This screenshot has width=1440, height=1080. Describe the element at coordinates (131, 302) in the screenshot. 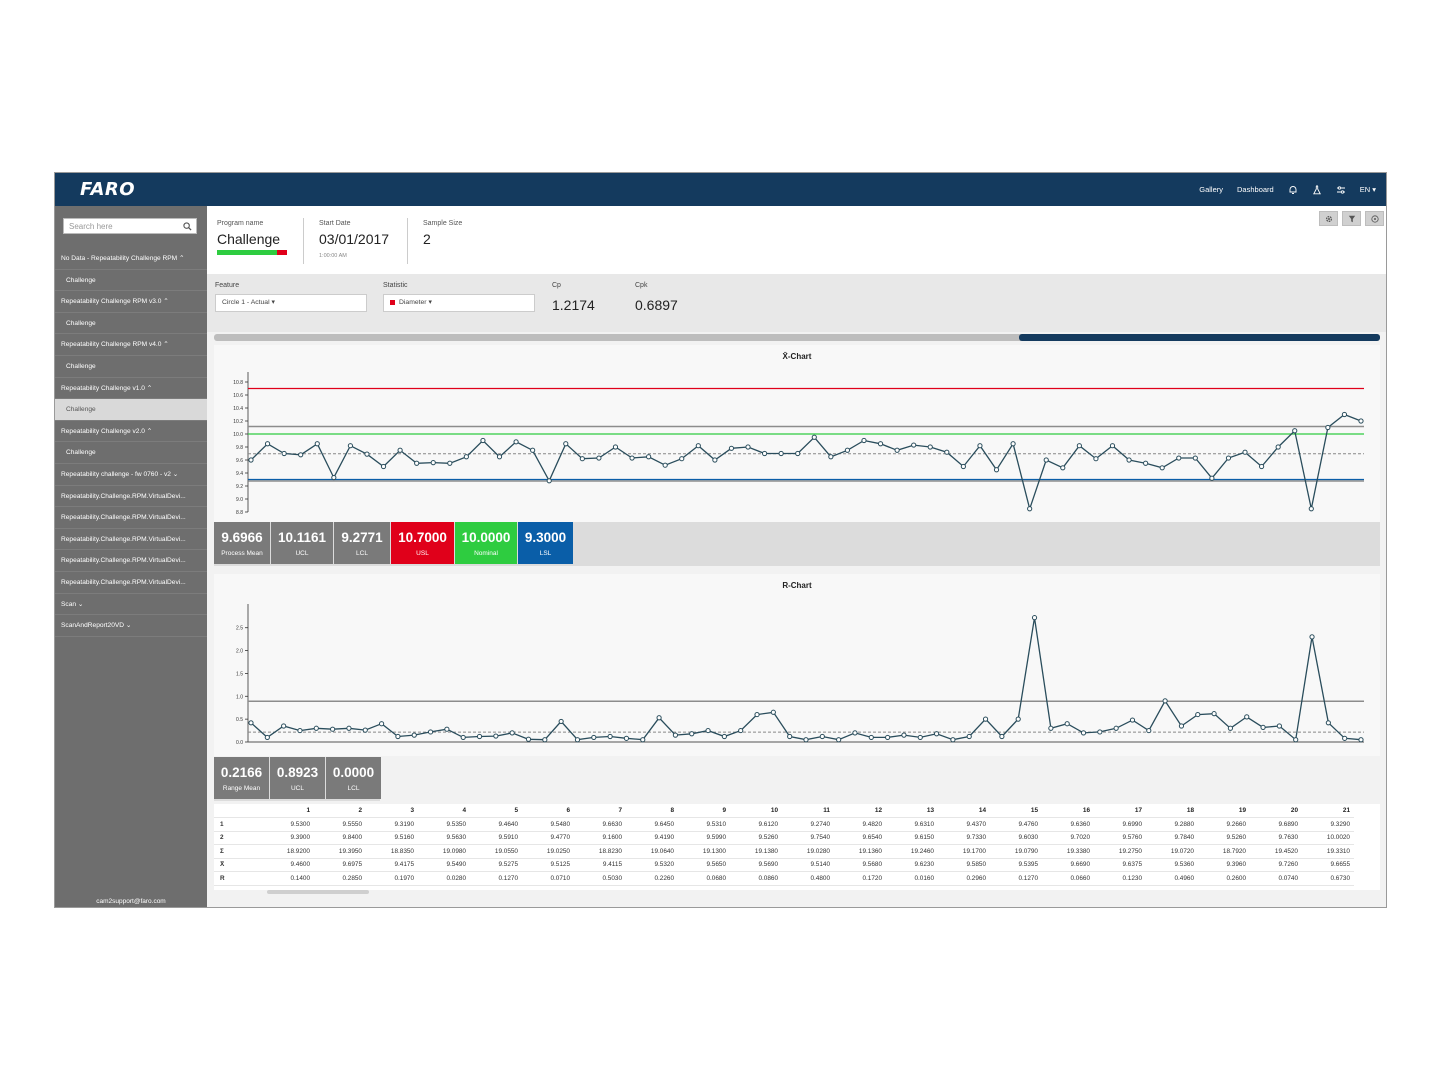

I see `sidebar-item: Repeatability Challenge RPM v3.0 ⌃` at that location.